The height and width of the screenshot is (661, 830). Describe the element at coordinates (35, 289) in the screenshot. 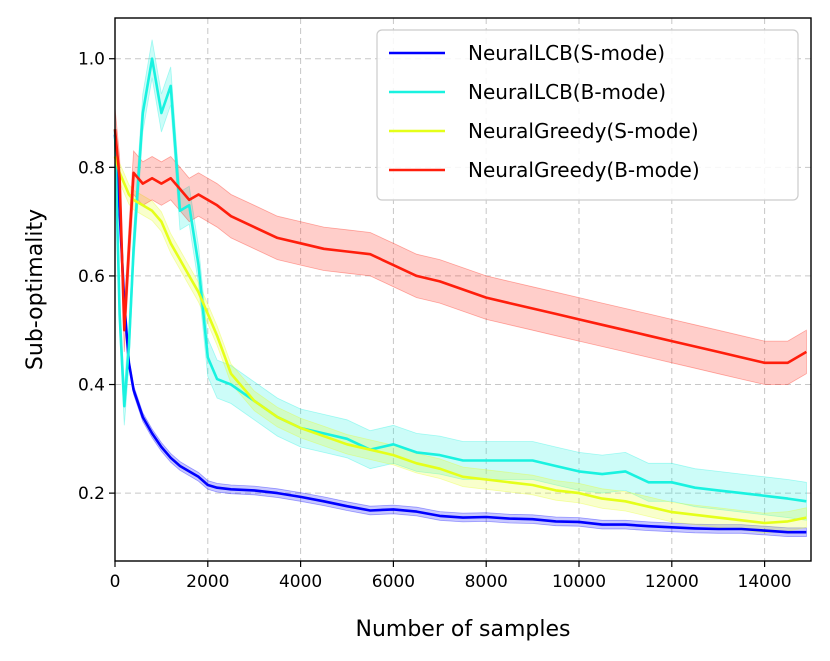

I see `y-axis-label: Sub-optimality` at that location.